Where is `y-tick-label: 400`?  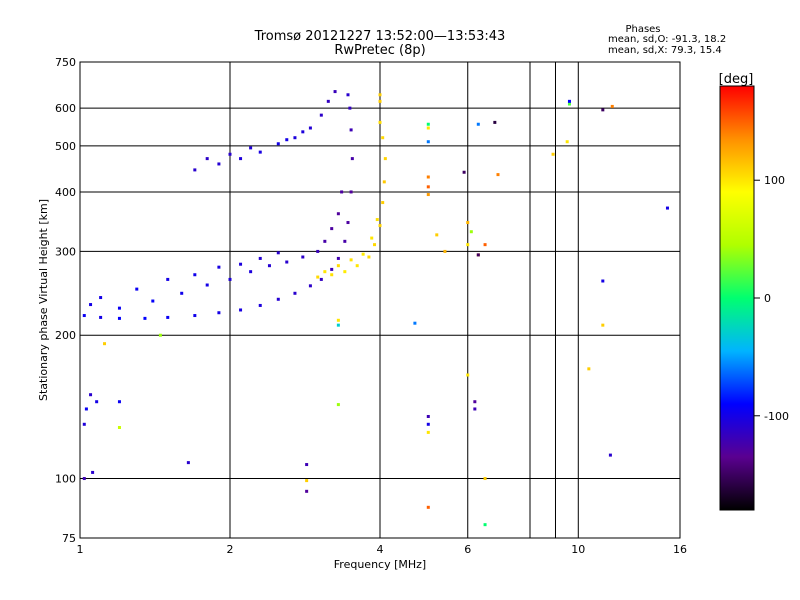
y-tick-label: 400 is located at coordinates (65, 192).